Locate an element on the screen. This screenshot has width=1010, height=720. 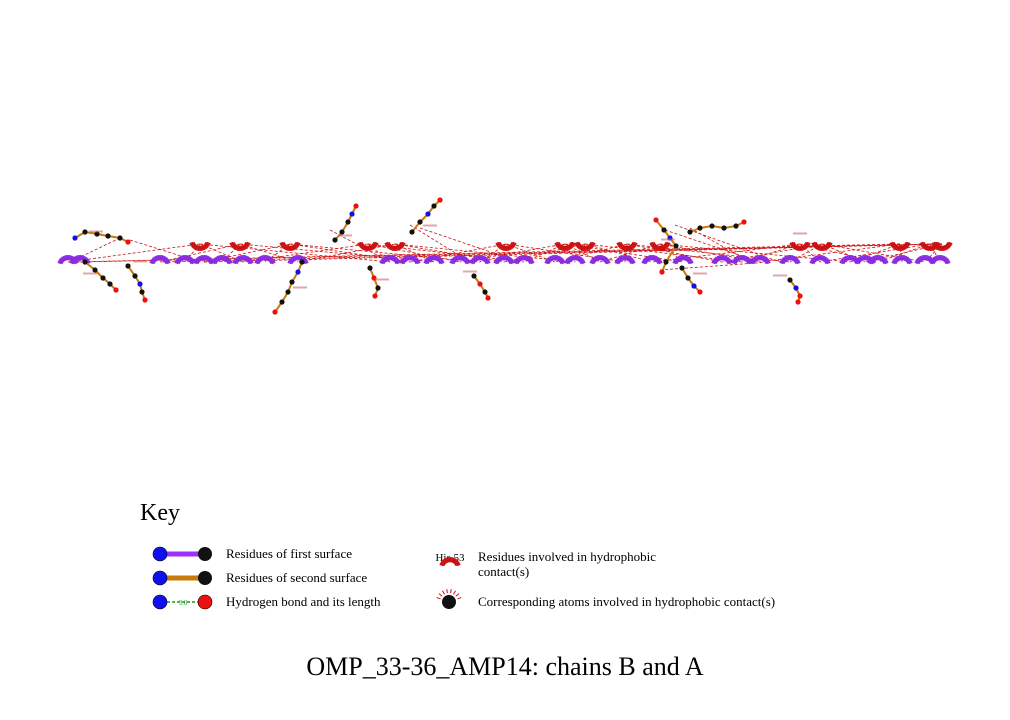
key-atom-symbol is located at coordinates (449, 599).